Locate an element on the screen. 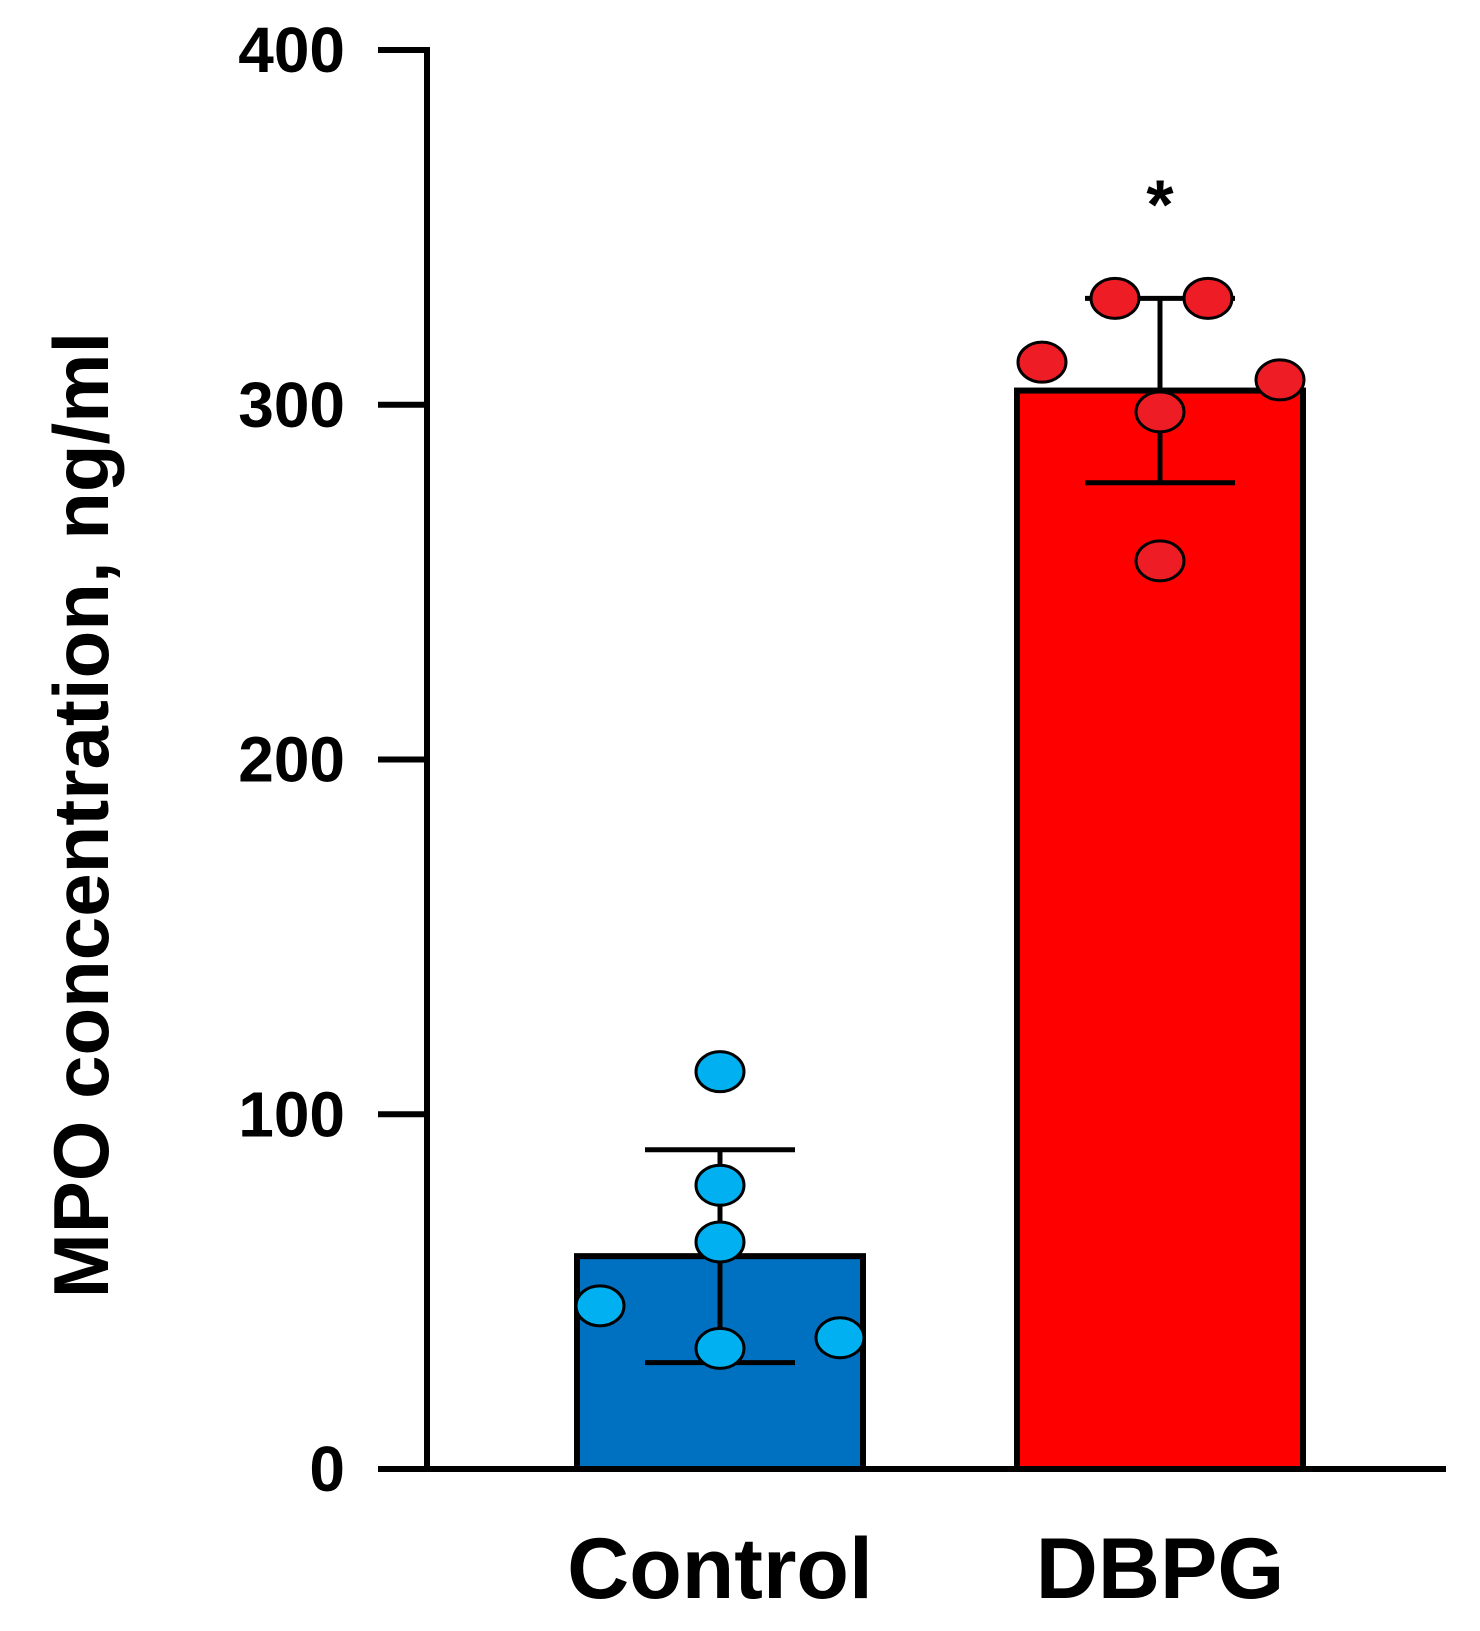  y-axis-title: MPO concentration, ng/ml is located at coordinates (81, 815).